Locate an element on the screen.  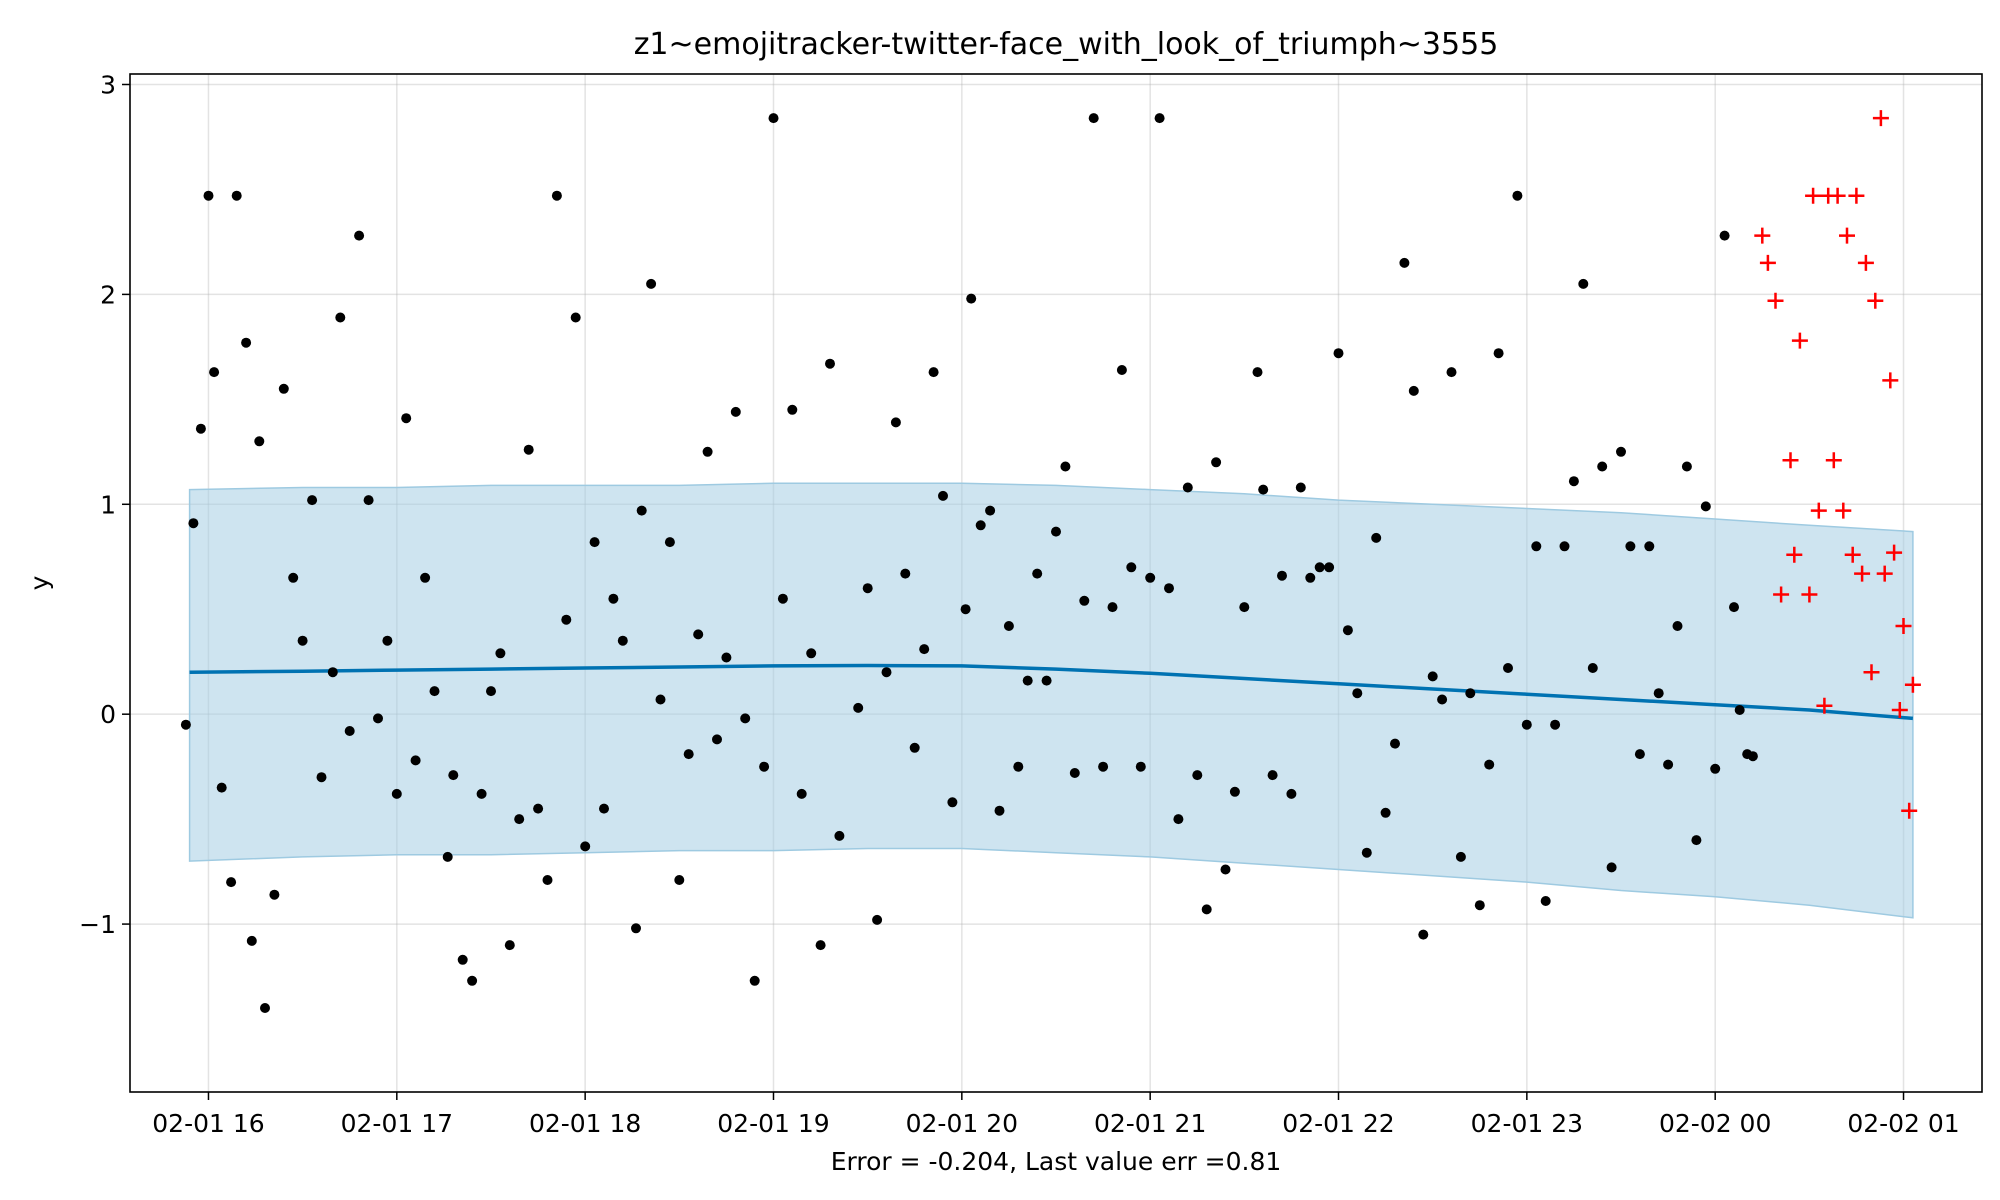
x-tick-label: 02-02 00 is located at coordinates (1715, 1123).